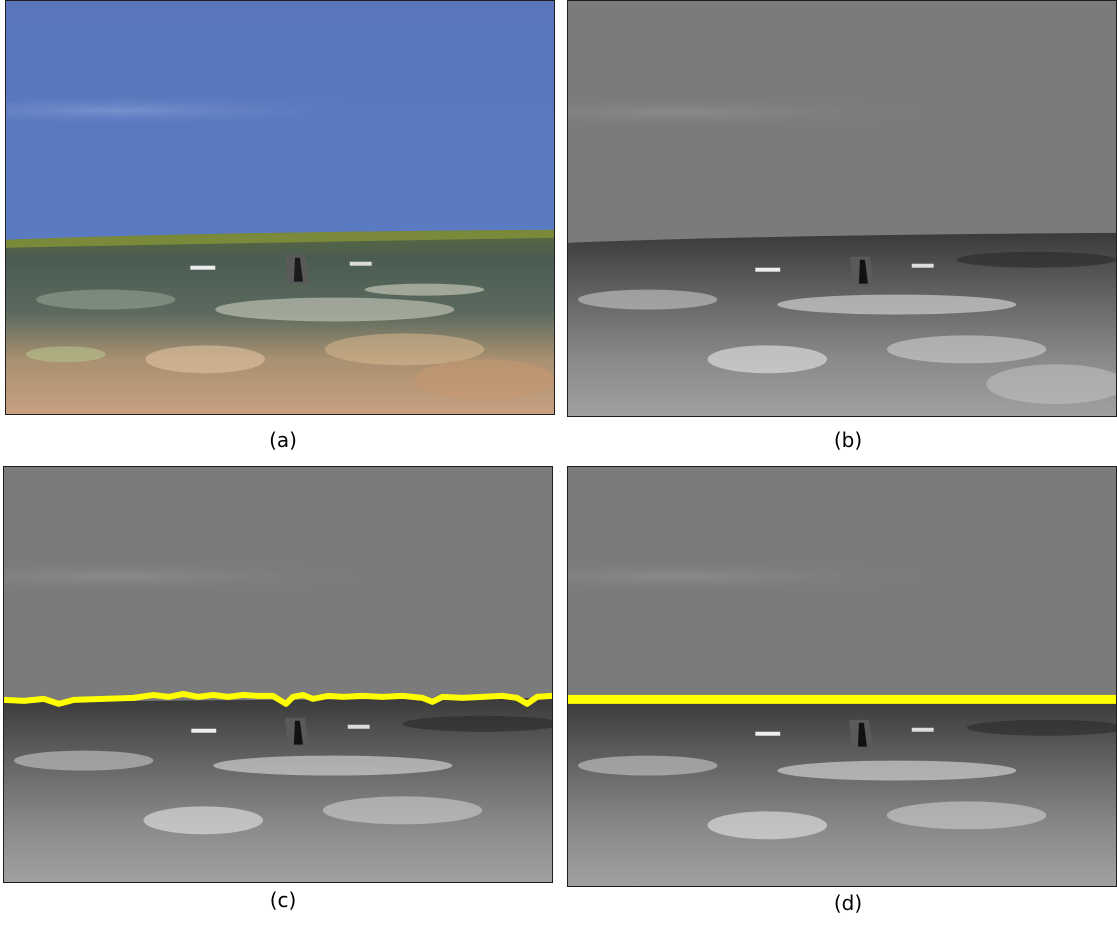  What do you see at coordinates (848, 440) in the screenshot?
I see `caption-b: (b)` at bounding box center [848, 440].